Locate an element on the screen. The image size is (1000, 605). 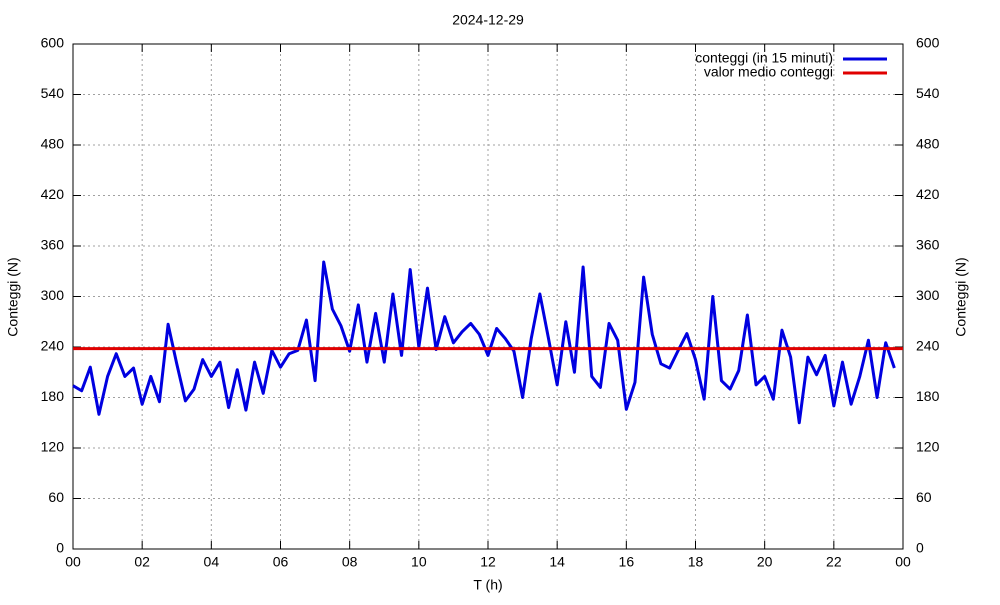
x-tick-label: 14 is located at coordinates (557, 562).